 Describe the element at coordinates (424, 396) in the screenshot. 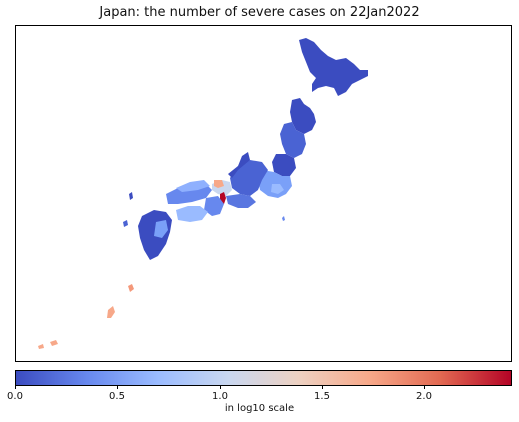

I see `colorbar-ticklabel: 2.0` at that location.